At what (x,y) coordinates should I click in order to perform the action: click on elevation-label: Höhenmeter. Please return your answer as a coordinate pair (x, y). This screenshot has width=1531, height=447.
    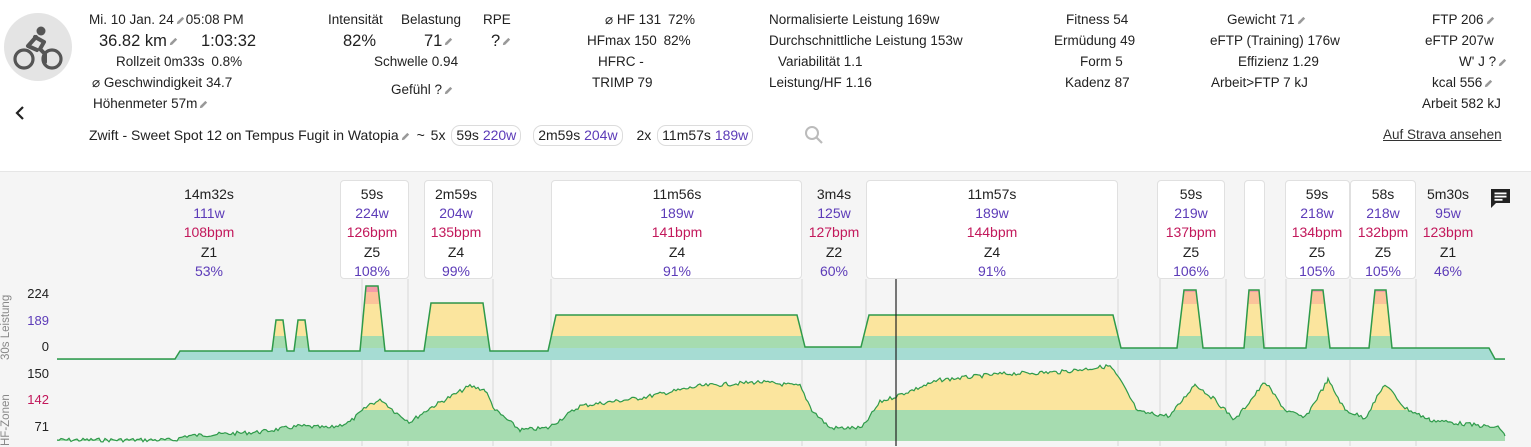
    Looking at the image, I should click on (130, 103).